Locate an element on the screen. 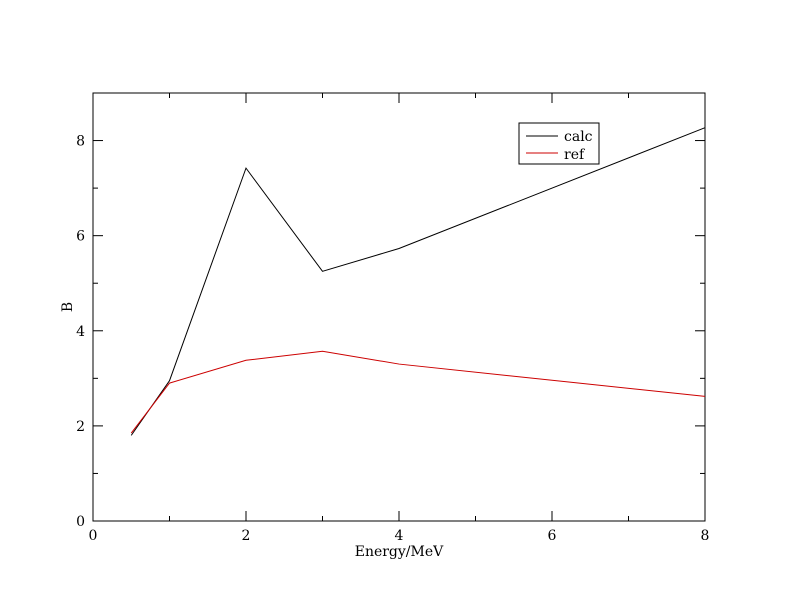 The height and width of the screenshot is (612, 792). x-tick-label: 0 is located at coordinates (93, 536).